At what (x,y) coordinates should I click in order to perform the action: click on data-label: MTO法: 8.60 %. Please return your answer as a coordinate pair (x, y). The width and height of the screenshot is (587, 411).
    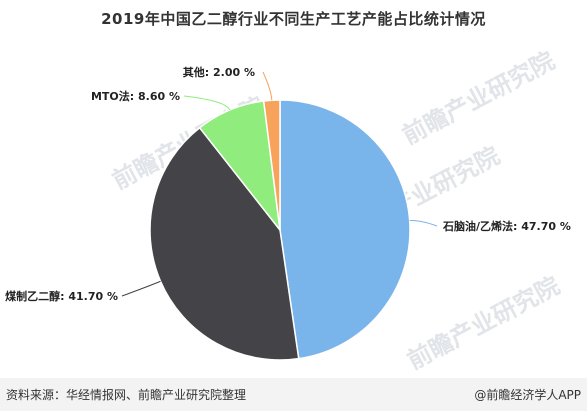
    Looking at the image, I should click on (135, 96).